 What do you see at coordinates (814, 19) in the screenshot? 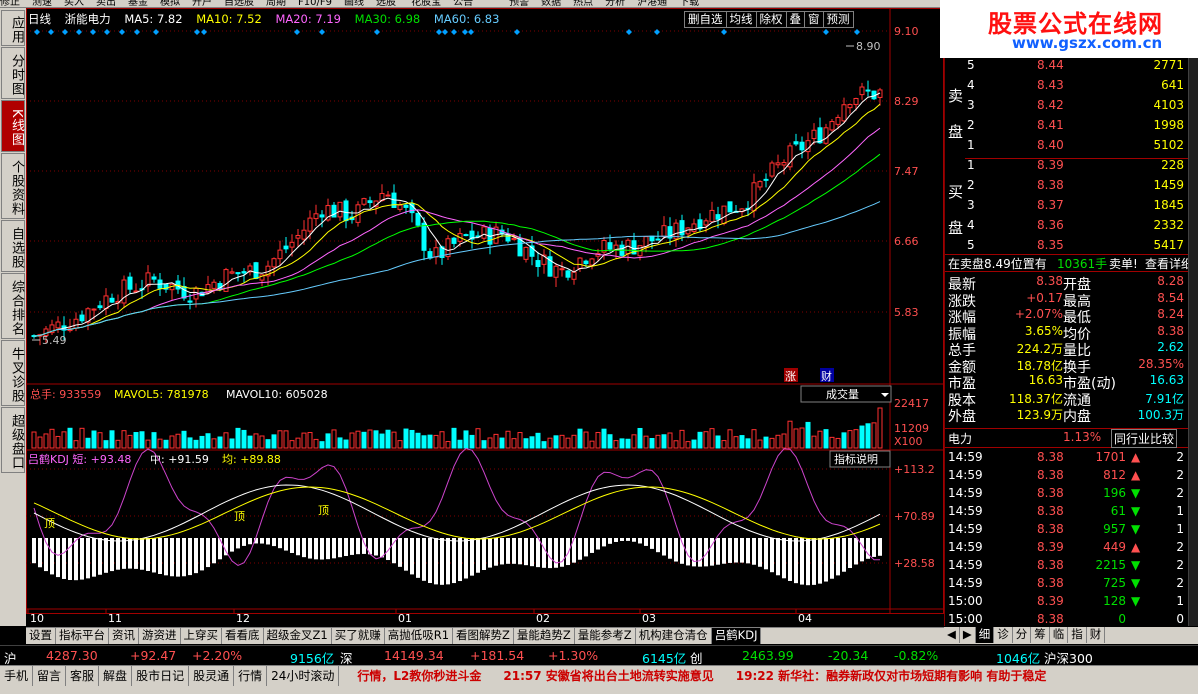
I see `toolbar-button: 窗` at bounding box center [814, 19].